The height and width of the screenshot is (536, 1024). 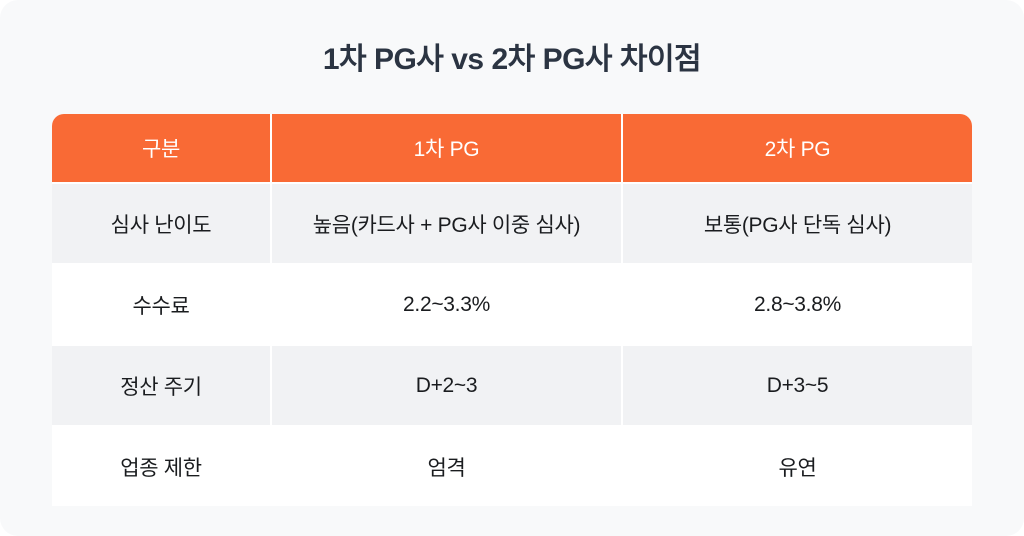 What do you see at coordinates (446, 148) in the screenshot?
I see `column-header-primary-pg: 1차 PG` at bounding box center [446, 148].